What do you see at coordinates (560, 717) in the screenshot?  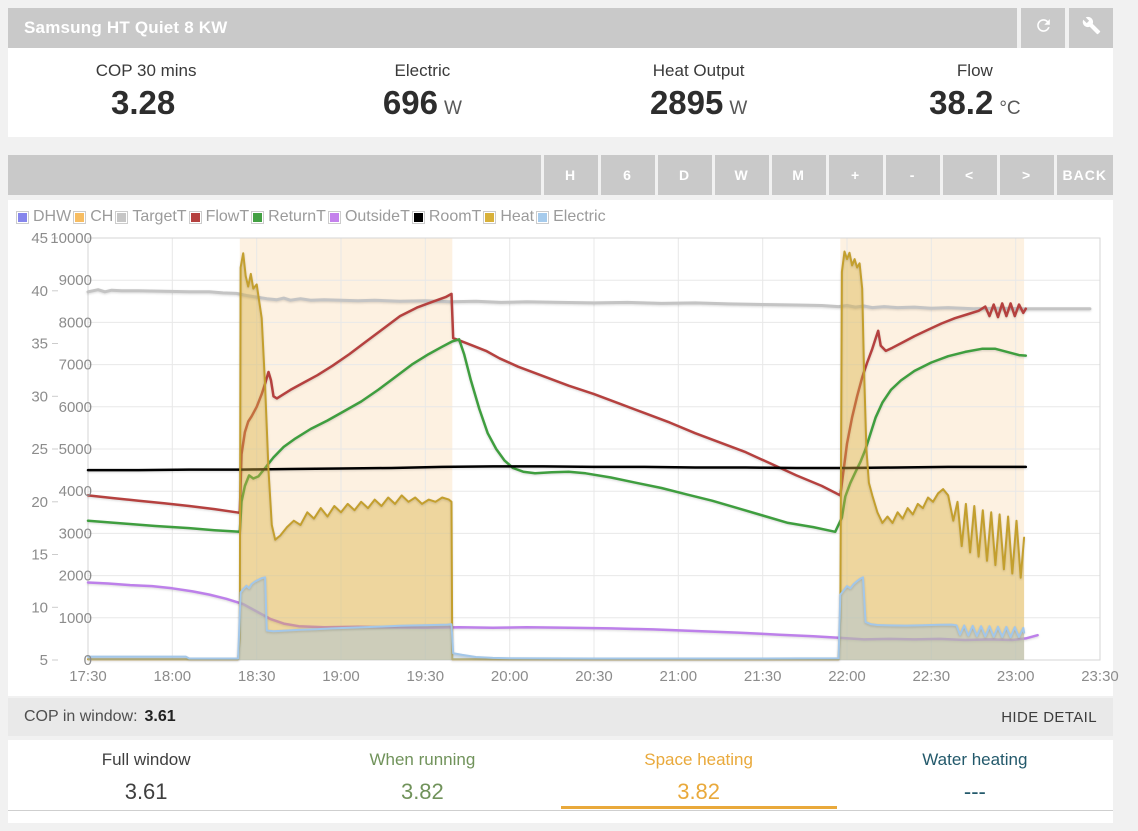 I see `cop-window-bar: COP in window: 3.61 HIDE DETAIL` at bounding box center [560, 717].